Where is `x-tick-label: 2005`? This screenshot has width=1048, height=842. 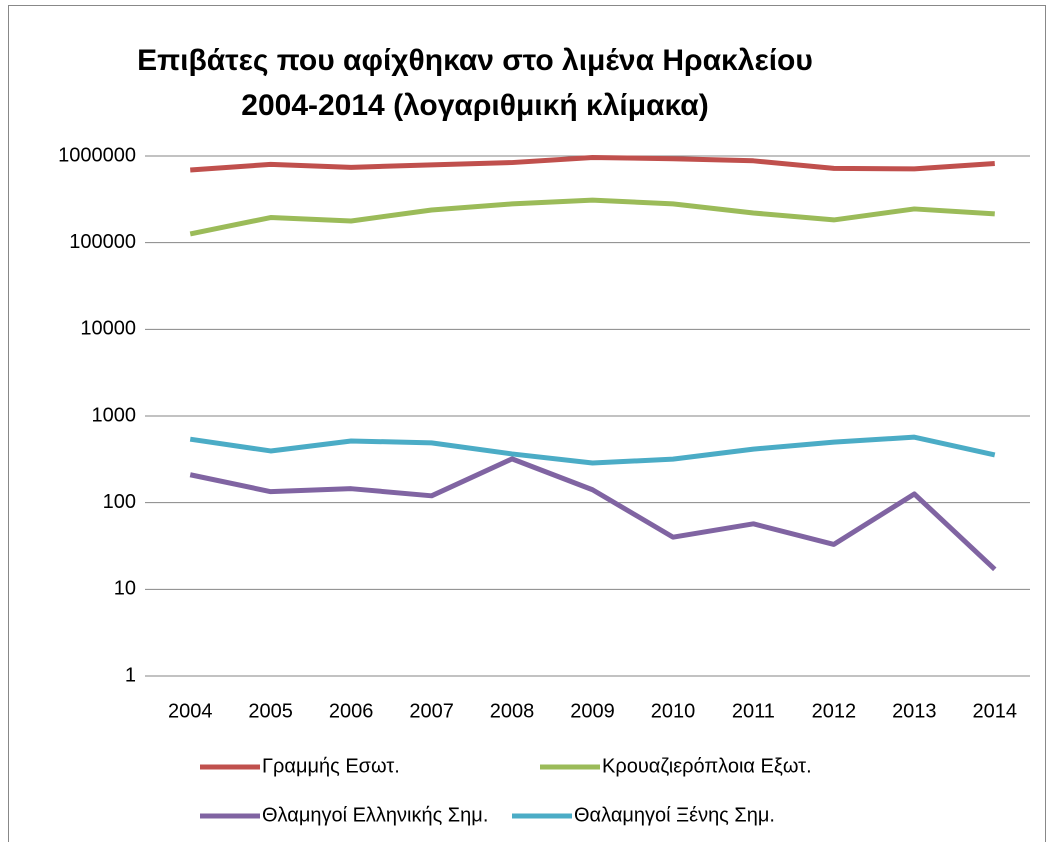 x-tick-label: 2005 is located at coordinates (270, 711).